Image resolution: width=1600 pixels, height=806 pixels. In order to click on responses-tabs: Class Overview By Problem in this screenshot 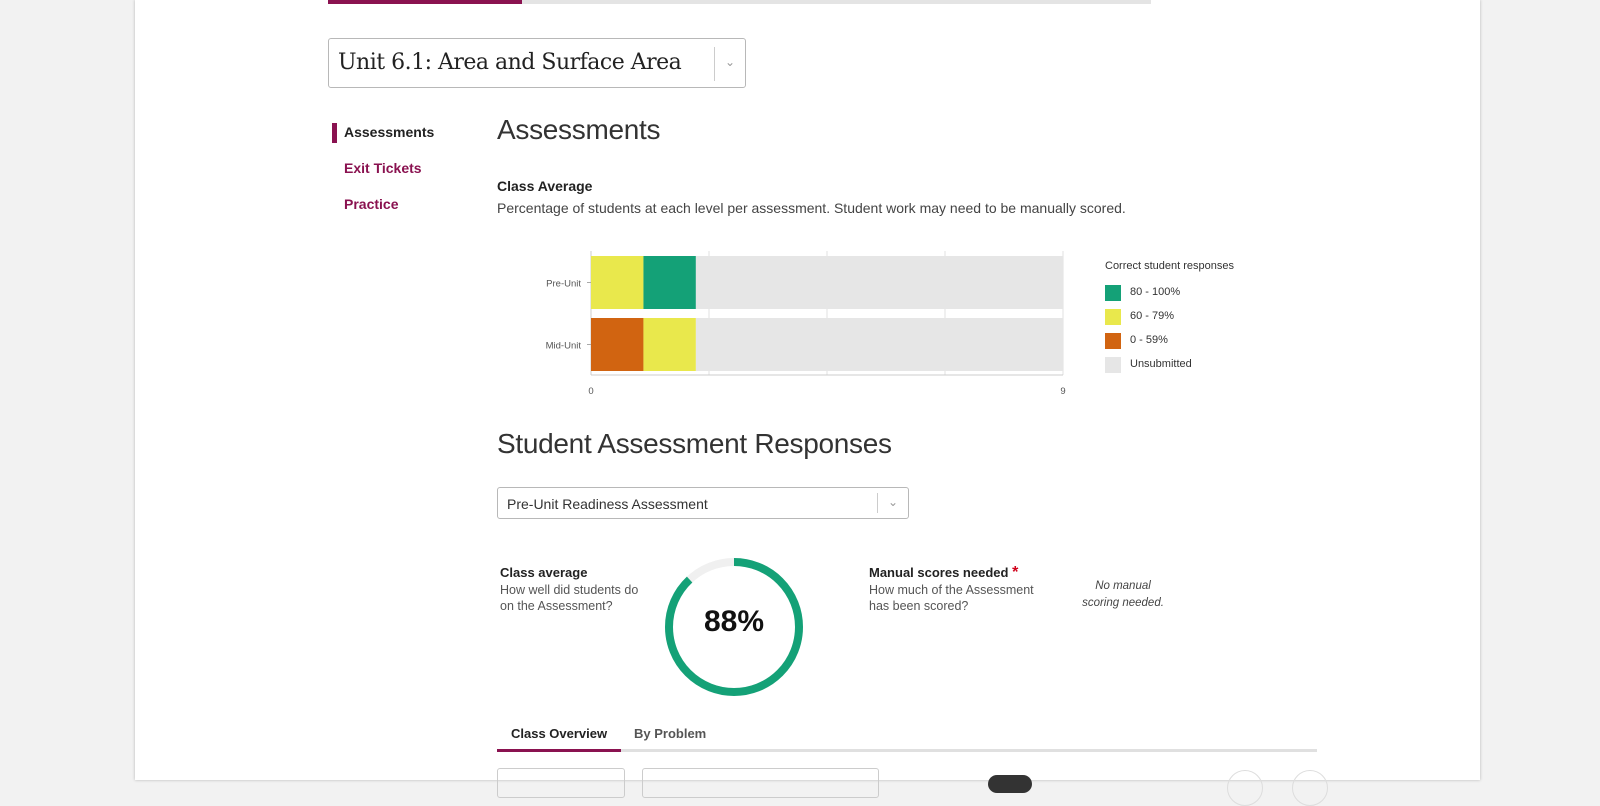, I will do `click(907, 735)`.